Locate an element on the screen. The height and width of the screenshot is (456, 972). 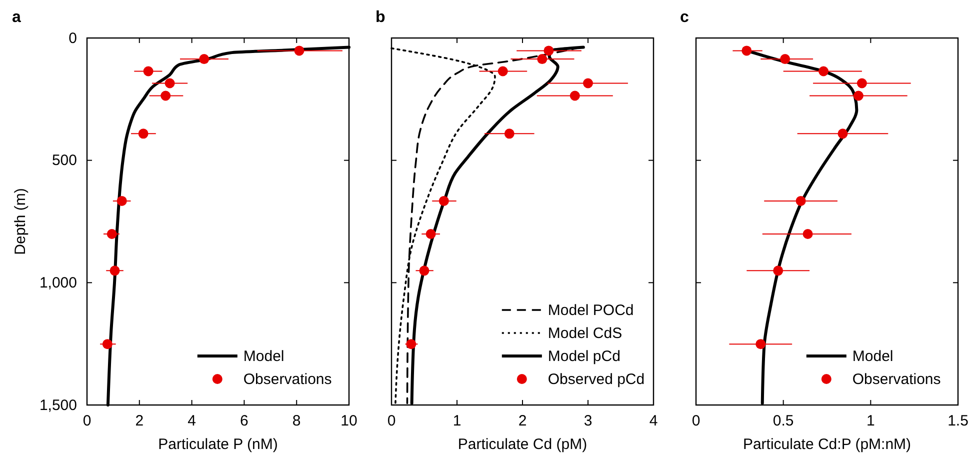
x-axis-title: Particulate Cd (pM) is located at coordinates (523, 444).